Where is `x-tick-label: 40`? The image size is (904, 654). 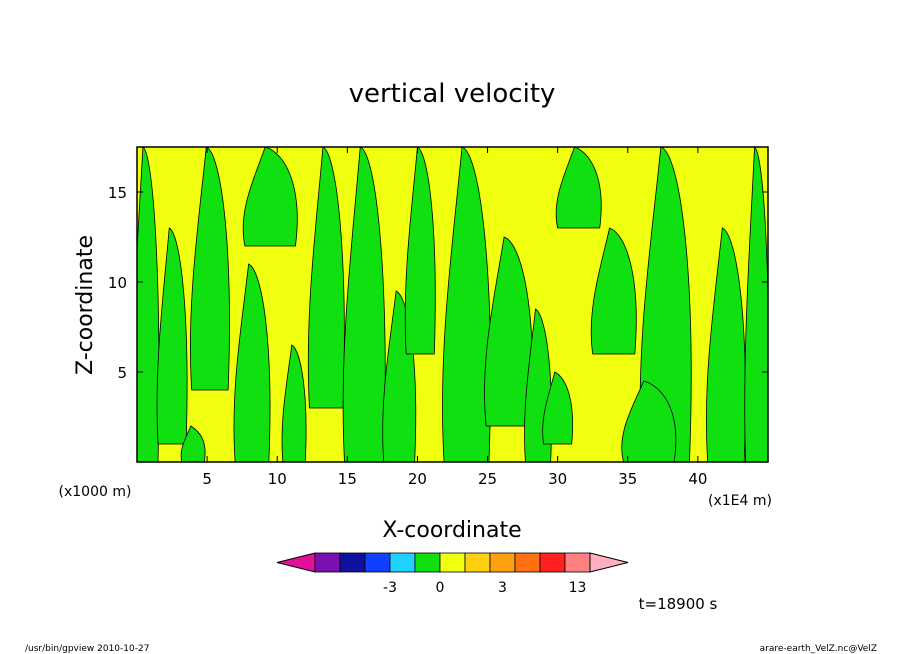
x-tick-label: 40 is located at coordinates (697, 479).